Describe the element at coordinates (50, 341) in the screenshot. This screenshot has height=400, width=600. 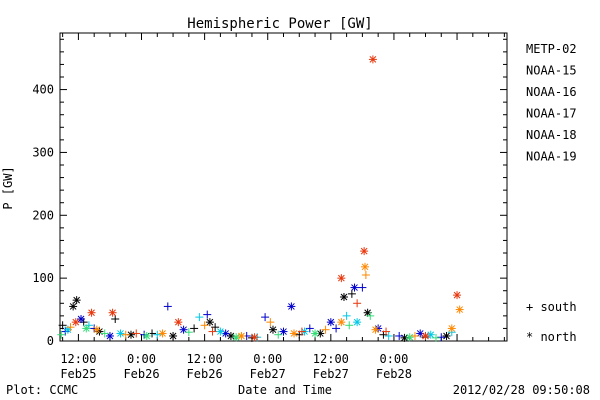
I see `y-tick-label: 0` at that location.